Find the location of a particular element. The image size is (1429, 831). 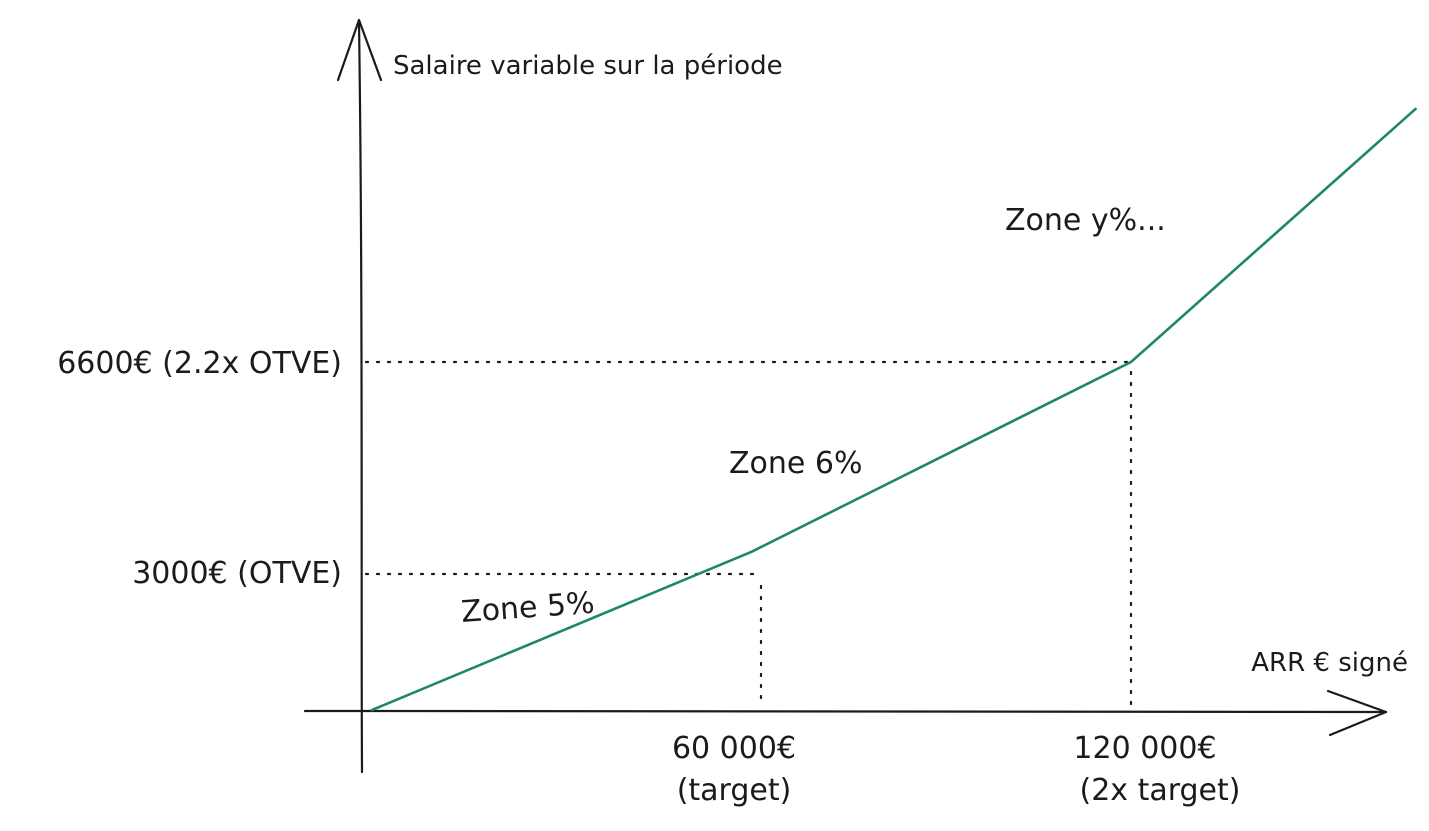

x-axis is located at coordinates (845, 713).